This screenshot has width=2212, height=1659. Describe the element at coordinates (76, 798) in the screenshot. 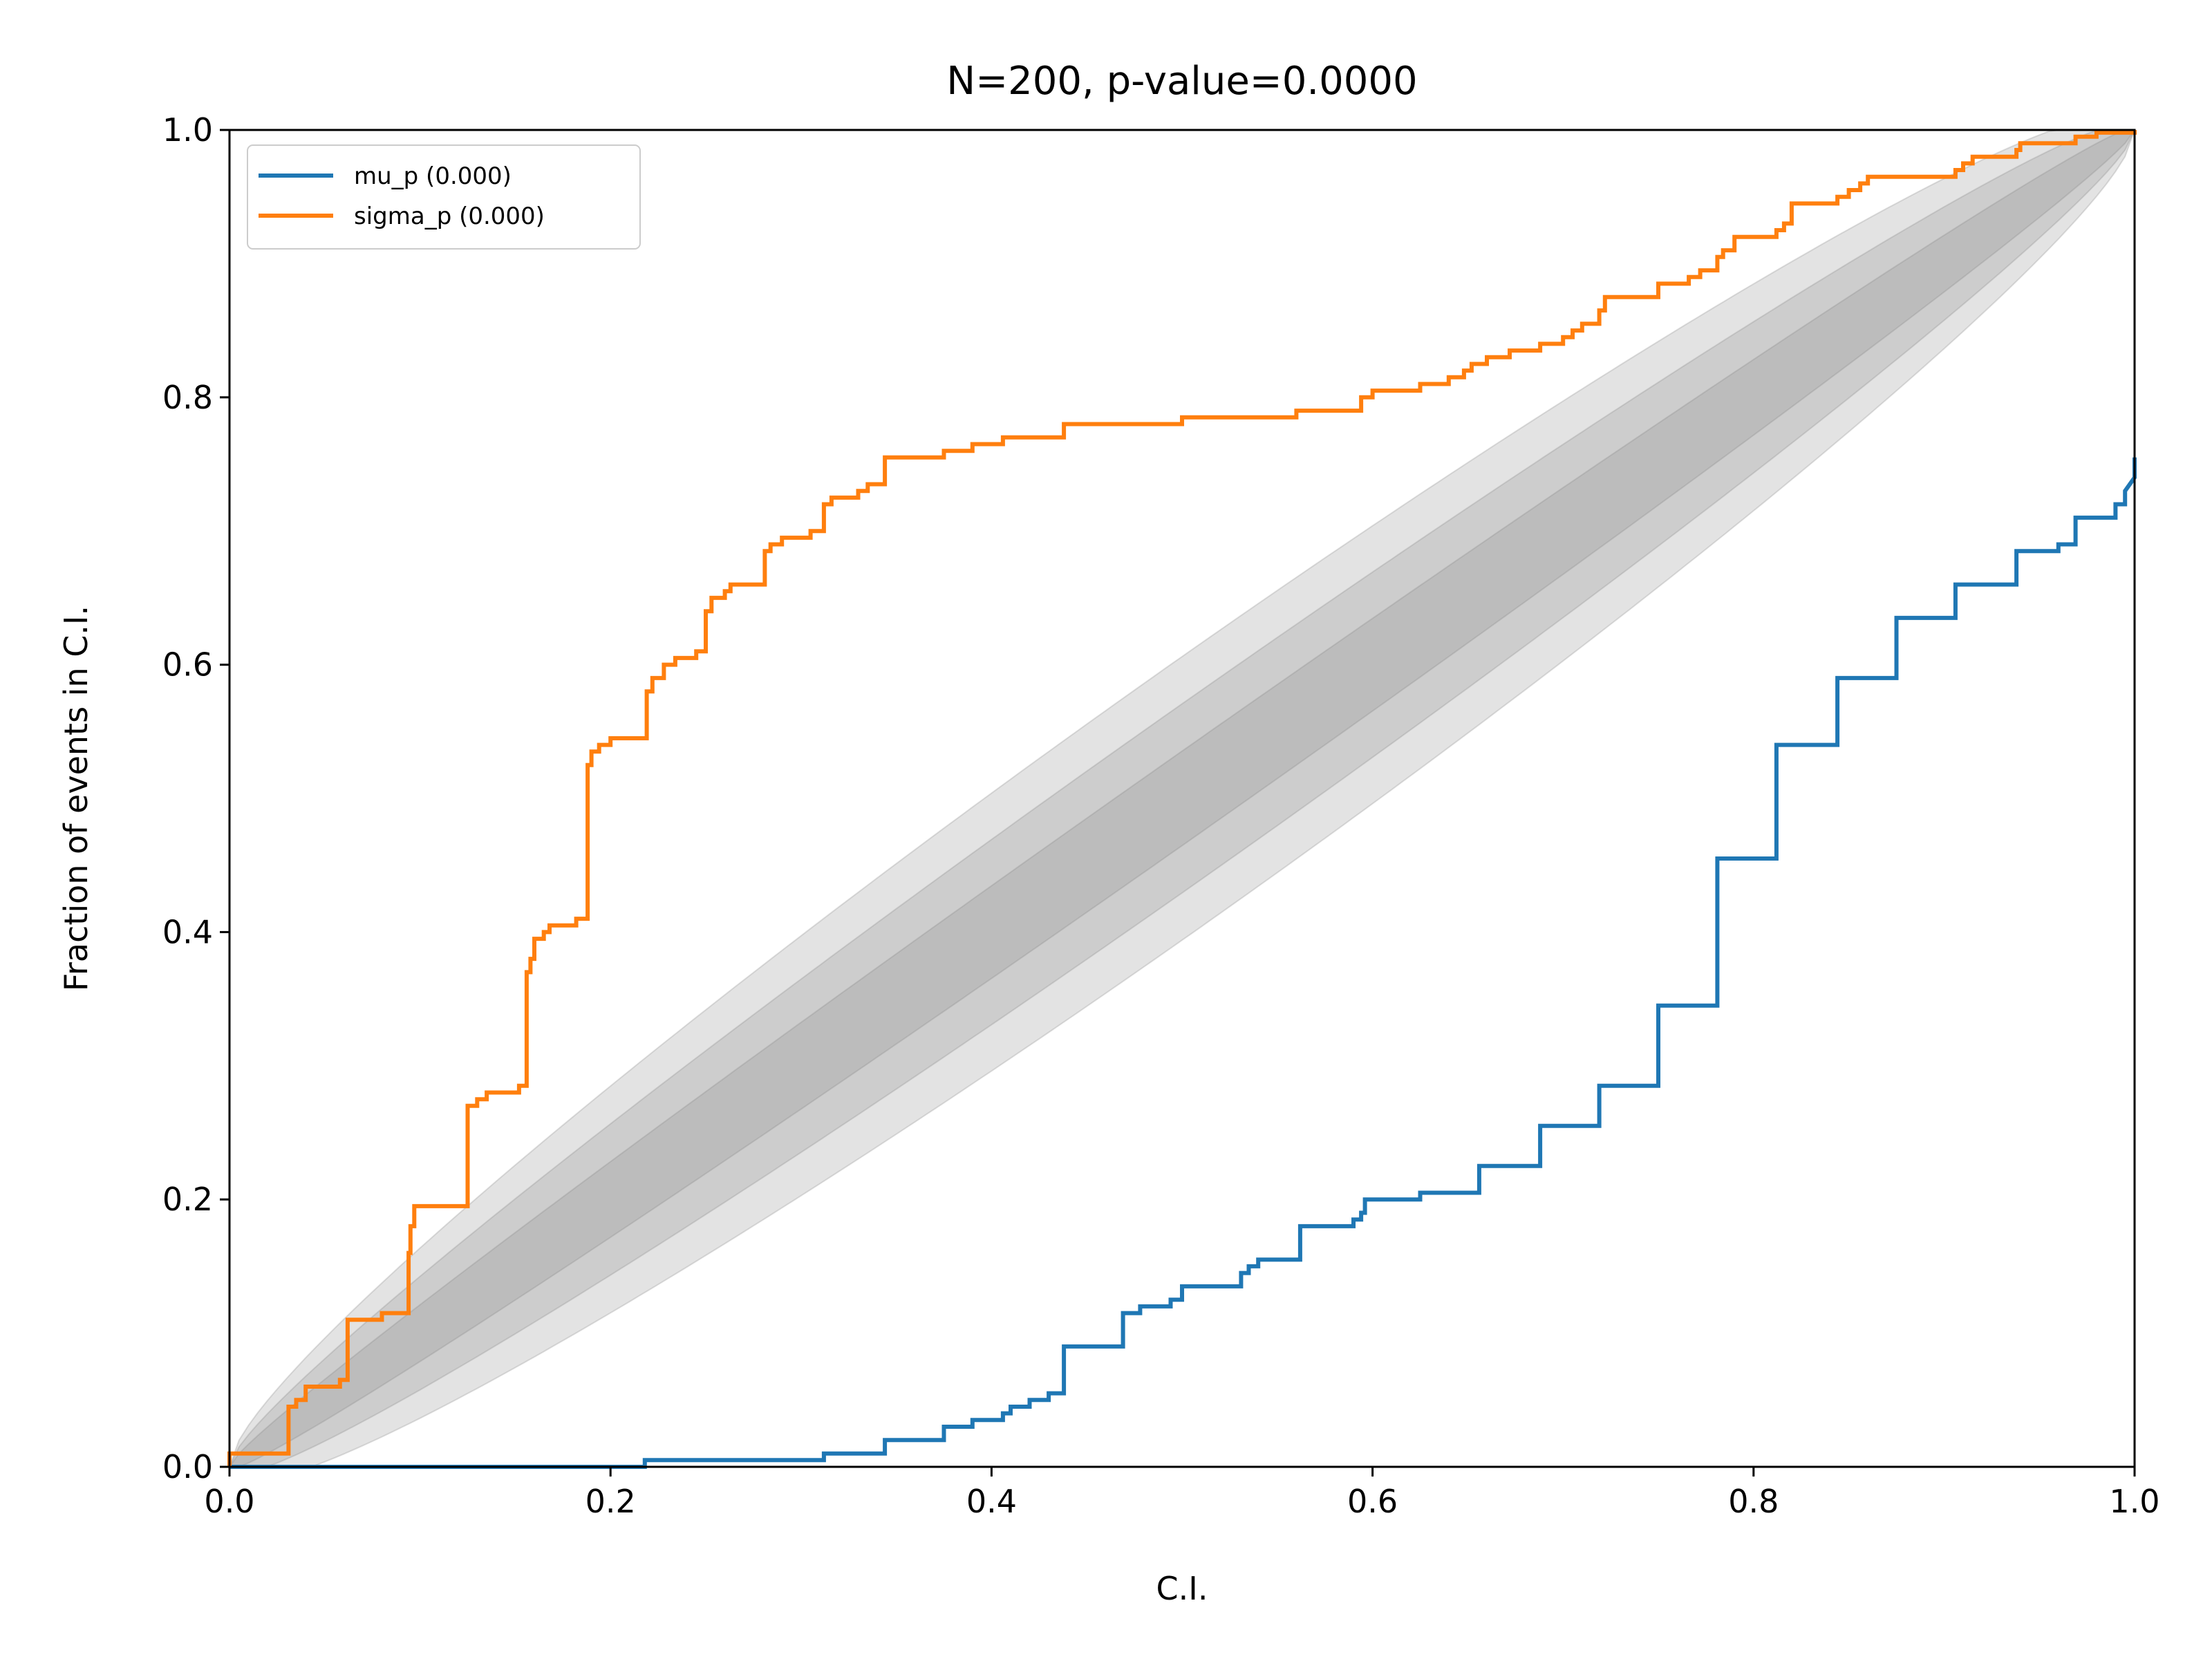

I see `y-axis-title: Fraction of events in C.I.` at that location.